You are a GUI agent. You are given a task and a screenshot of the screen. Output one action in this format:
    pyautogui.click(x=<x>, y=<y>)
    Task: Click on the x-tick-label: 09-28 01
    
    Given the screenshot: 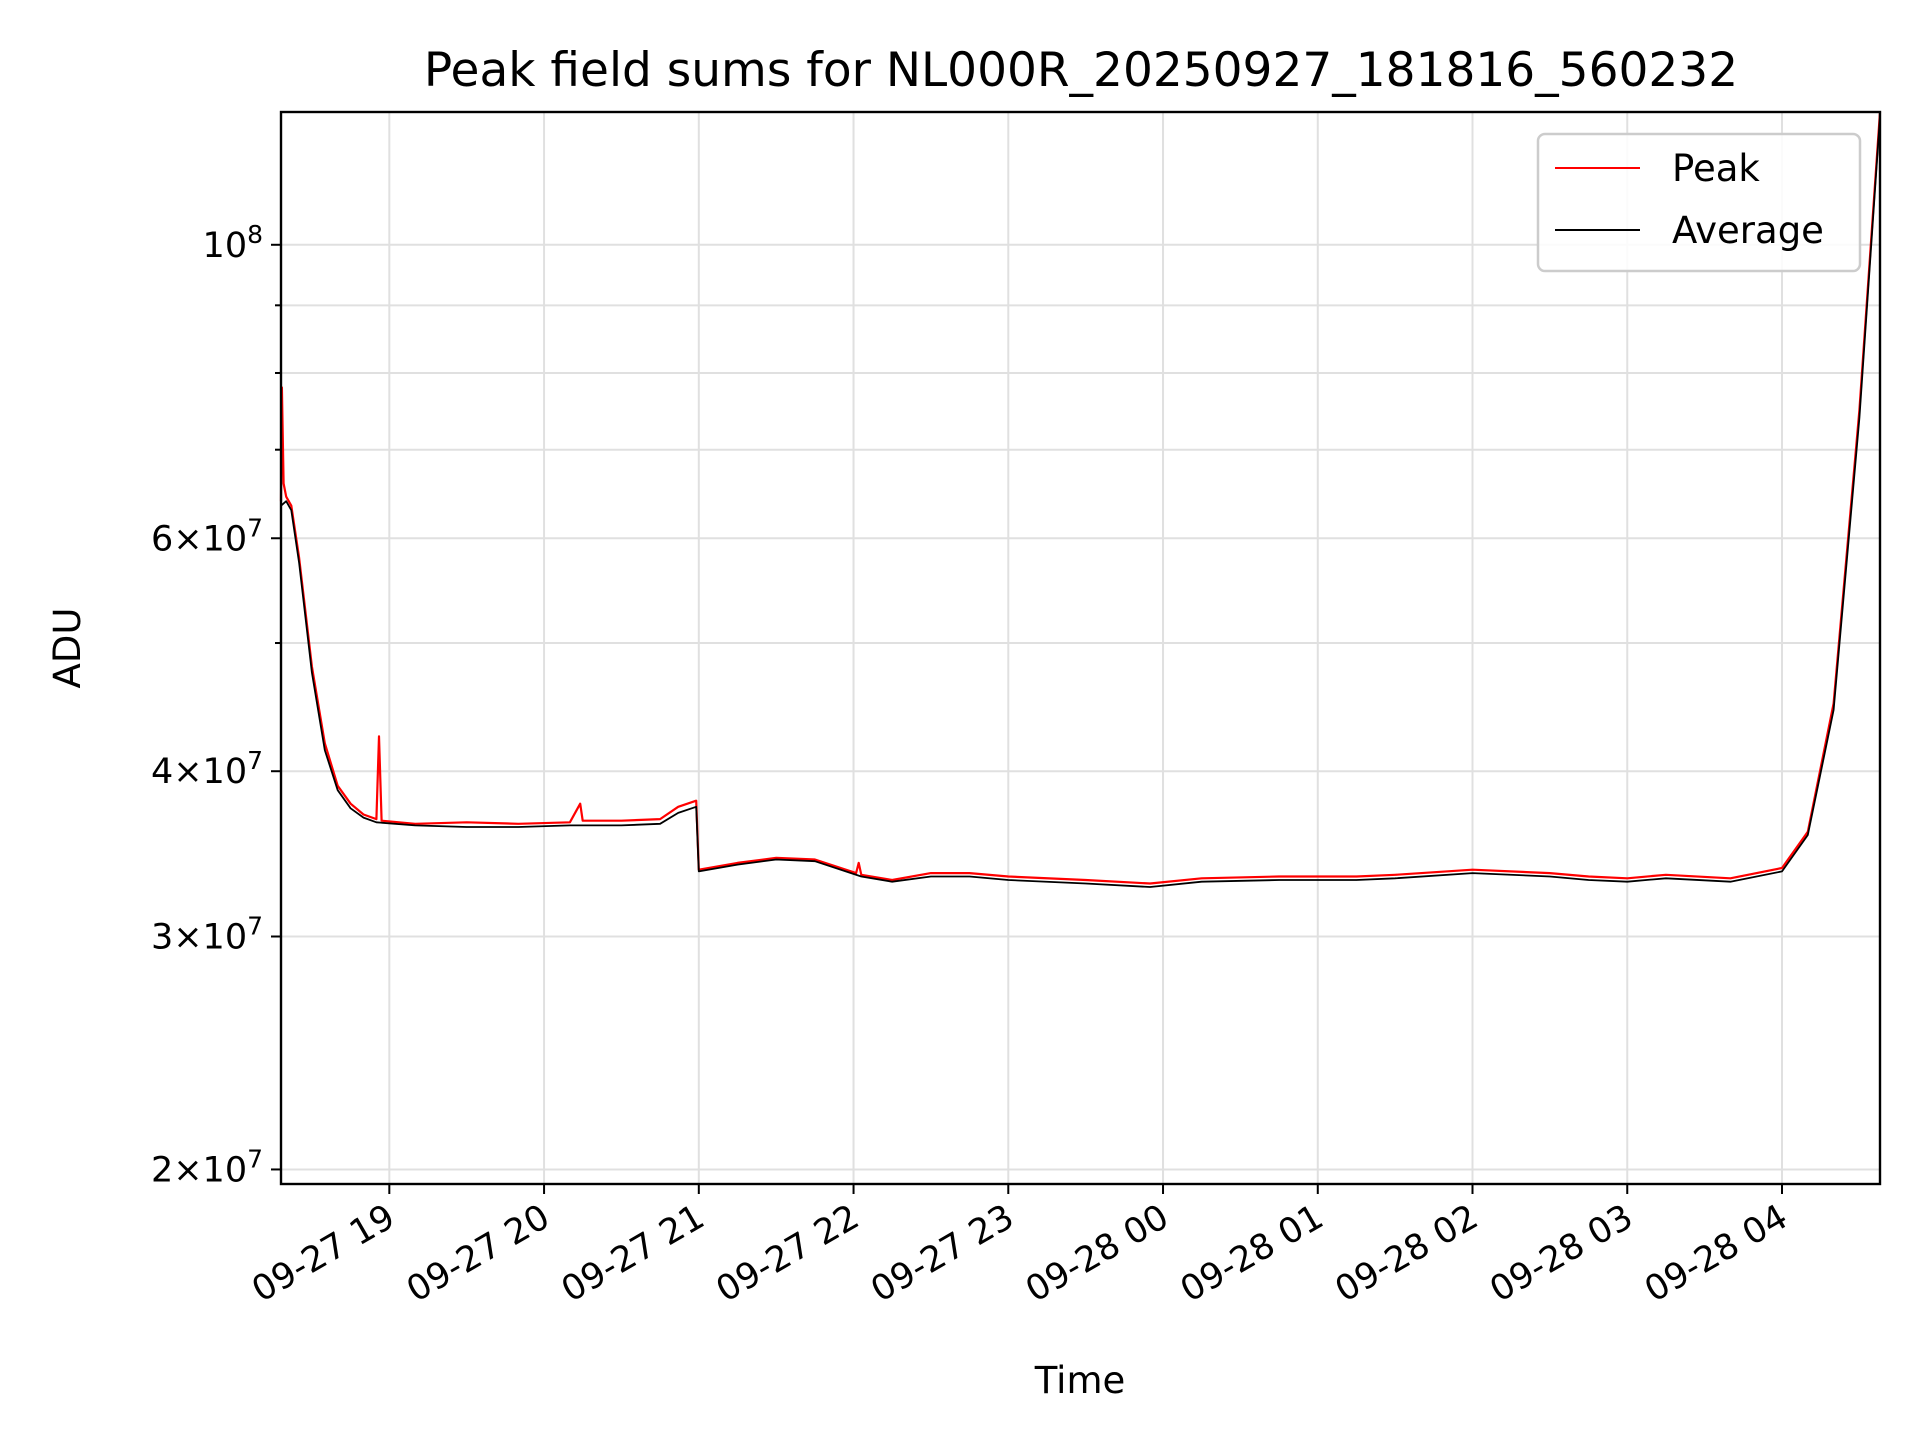 What is the action you would take?
    pyautogui.click(x=1252, y=1253)
    